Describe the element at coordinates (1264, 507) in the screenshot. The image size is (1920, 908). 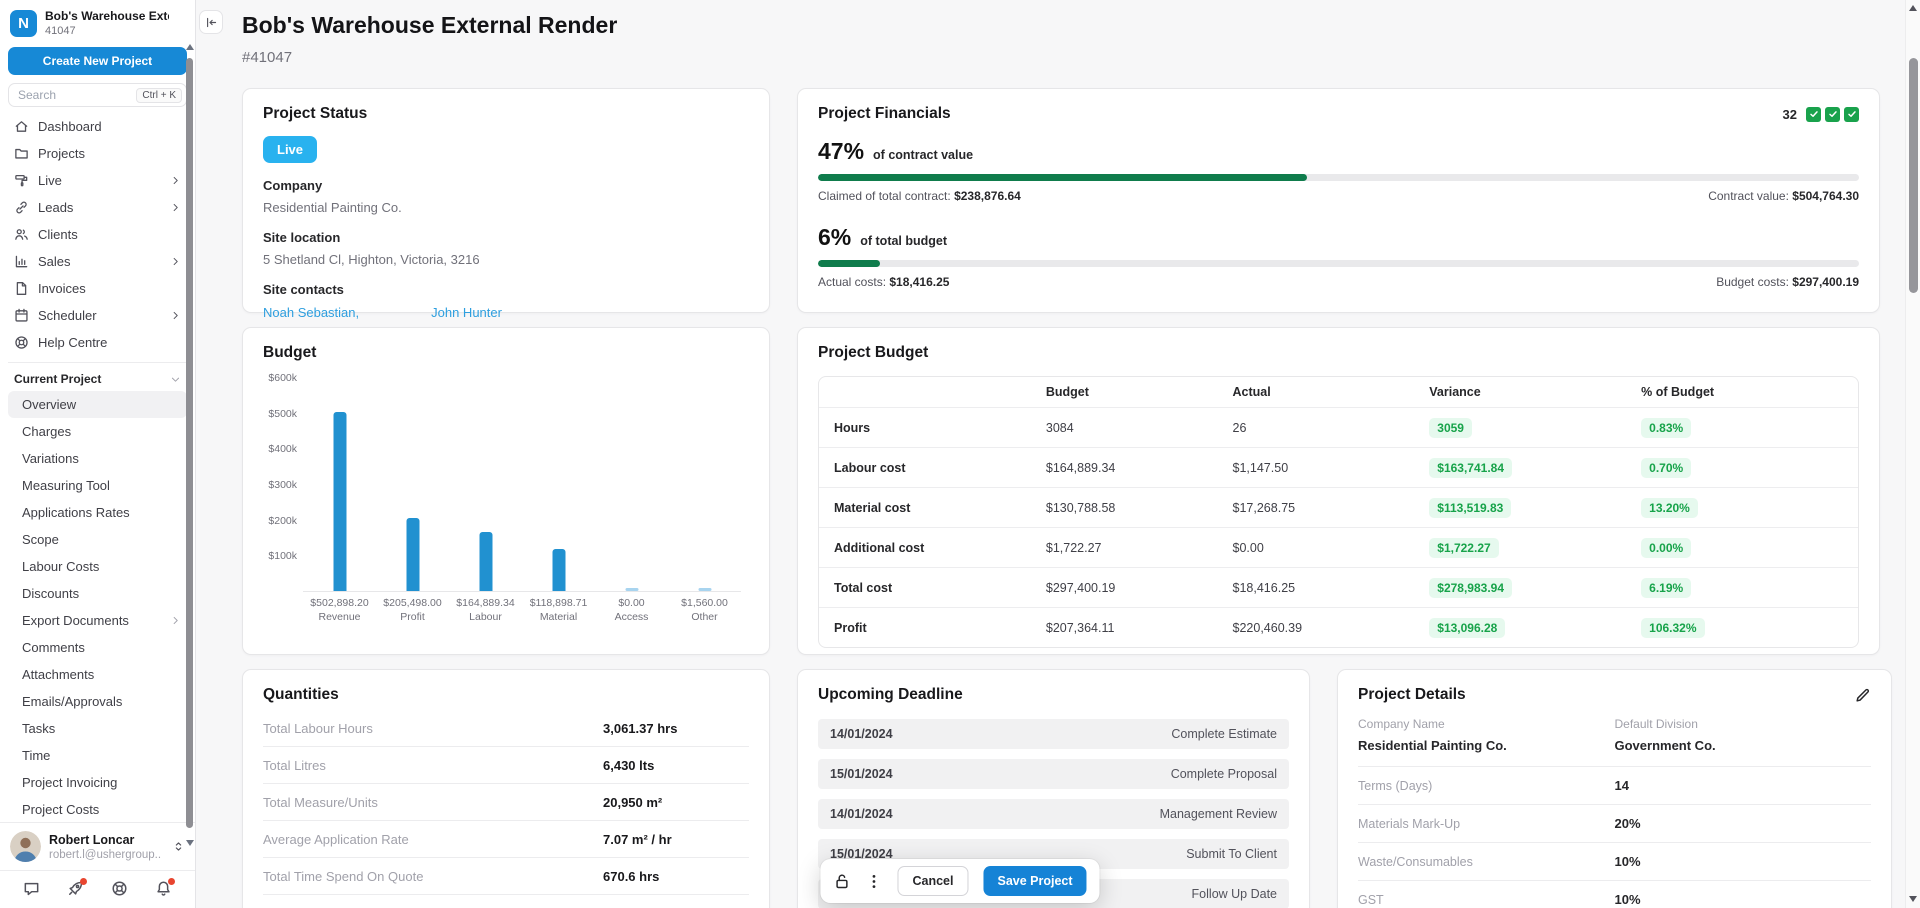
I see `actual-cell: $17,268.75` at that location.